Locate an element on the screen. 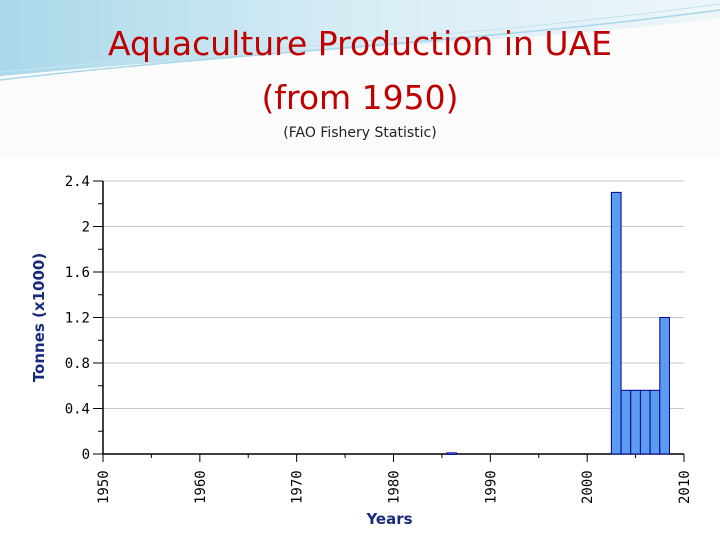  y-tick-label-6: 2.4 is located at coordinates (77, 182).